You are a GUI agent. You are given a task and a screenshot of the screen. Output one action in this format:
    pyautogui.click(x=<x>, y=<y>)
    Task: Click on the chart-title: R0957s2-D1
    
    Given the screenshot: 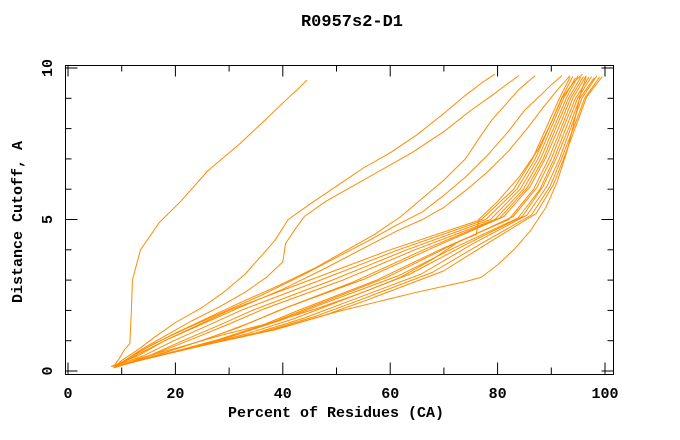 What is the action you would take?
    pyautogui.click(x=352, y=22)
    